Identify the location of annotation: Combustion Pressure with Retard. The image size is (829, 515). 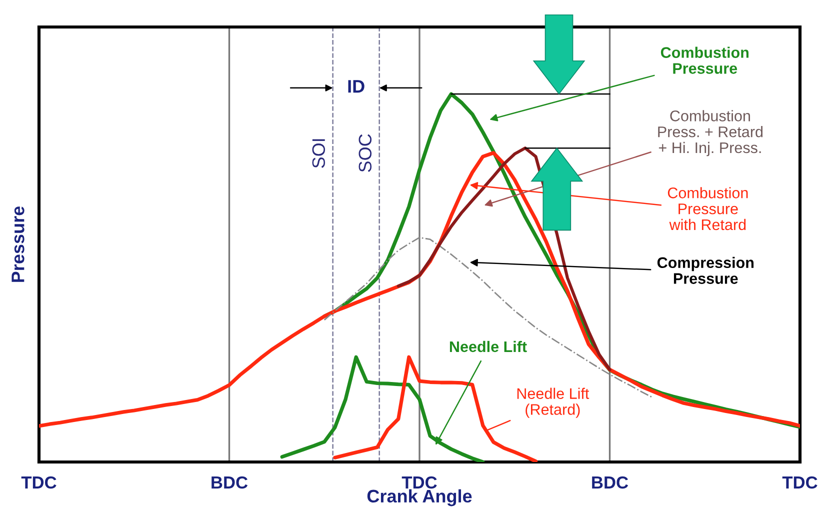
(708, 208).